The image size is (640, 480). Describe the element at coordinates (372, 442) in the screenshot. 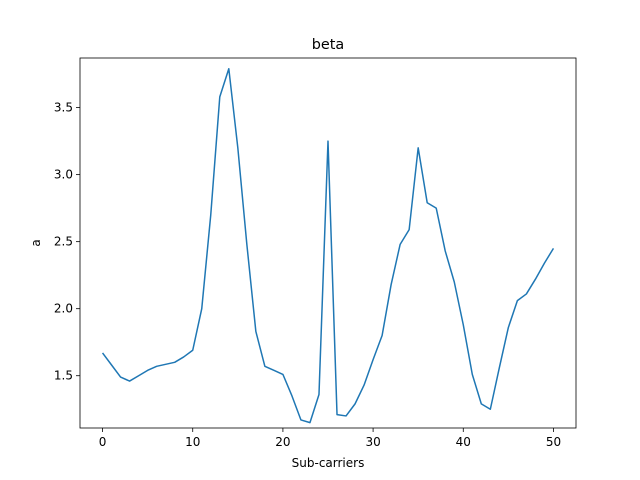

I see `x-tick-label: 30` at that location.